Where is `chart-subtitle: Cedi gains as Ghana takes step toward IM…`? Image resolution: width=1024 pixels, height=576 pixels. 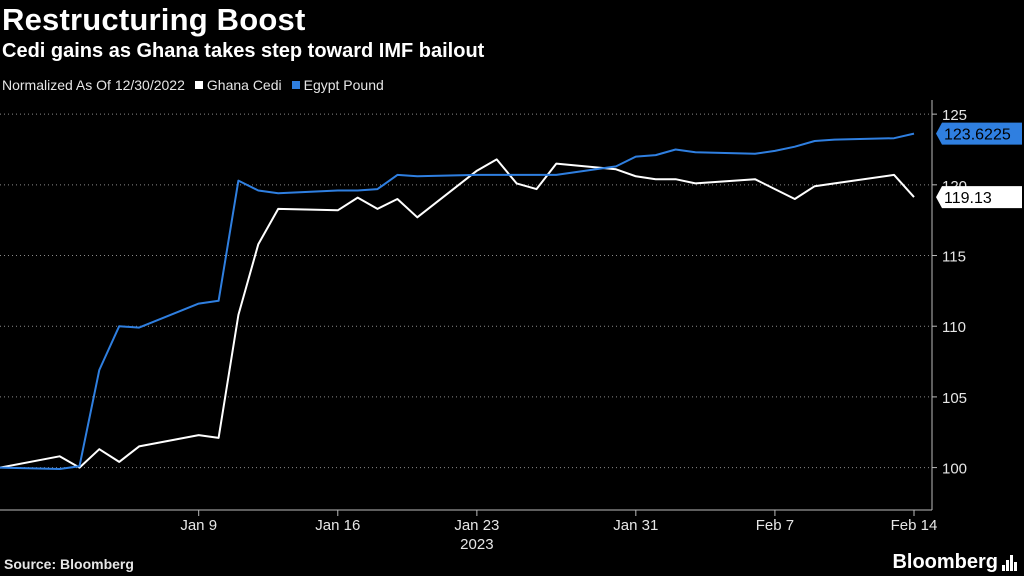
chart-subtitle: Cedi gains as Ghana takes step toward IM… is located at coordinates (243, 51).